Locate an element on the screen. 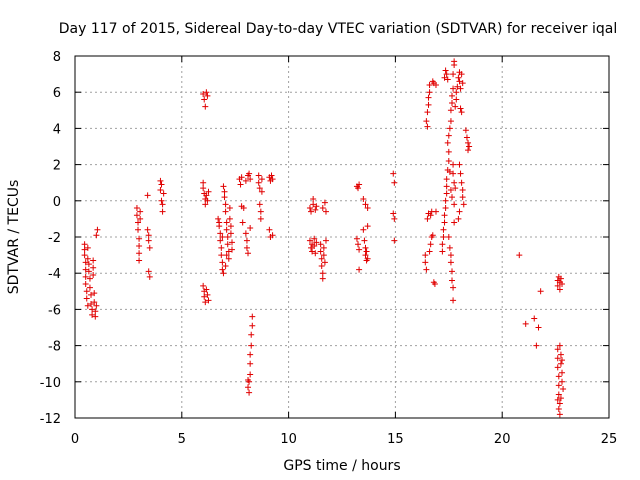 Image resolution: width=640 pixels, height=480 pixels. x-tick-label: 15 is located at coordinates (395, 439).